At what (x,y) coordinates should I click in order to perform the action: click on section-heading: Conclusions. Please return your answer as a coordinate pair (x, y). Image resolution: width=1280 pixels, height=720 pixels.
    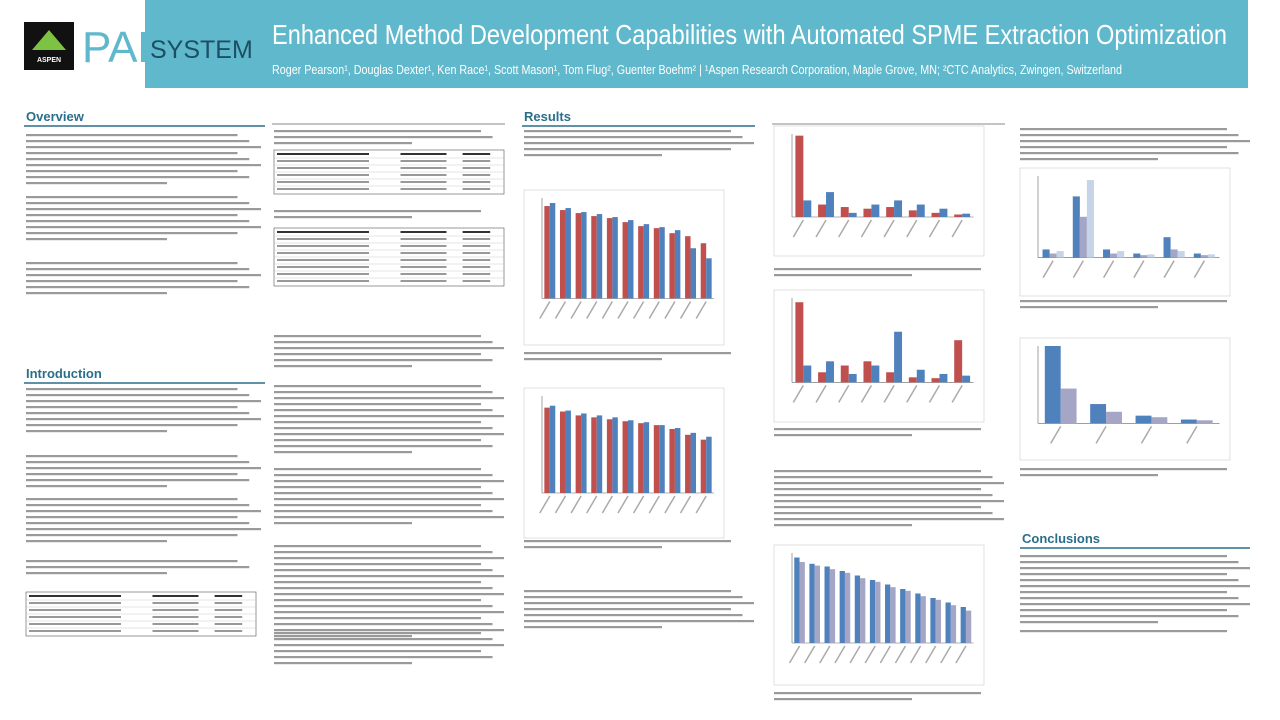
    Looking at the image, I should click on (1061, 538).